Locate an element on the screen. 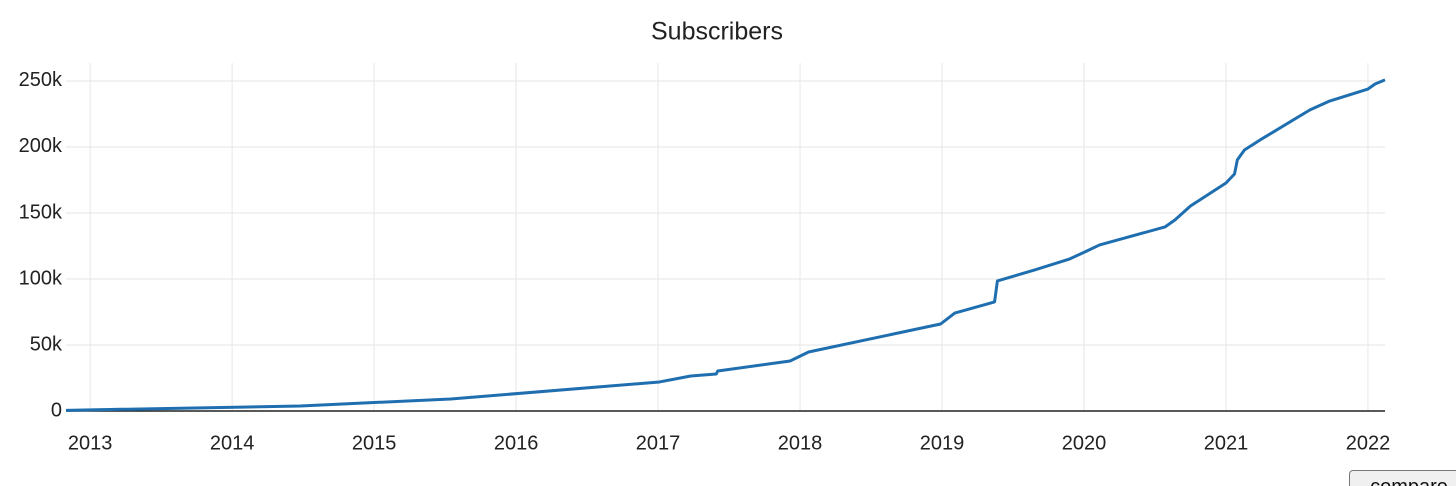 The image size is (1456, 486). y-tick-label: 0 is located at coordinates (56, 410).